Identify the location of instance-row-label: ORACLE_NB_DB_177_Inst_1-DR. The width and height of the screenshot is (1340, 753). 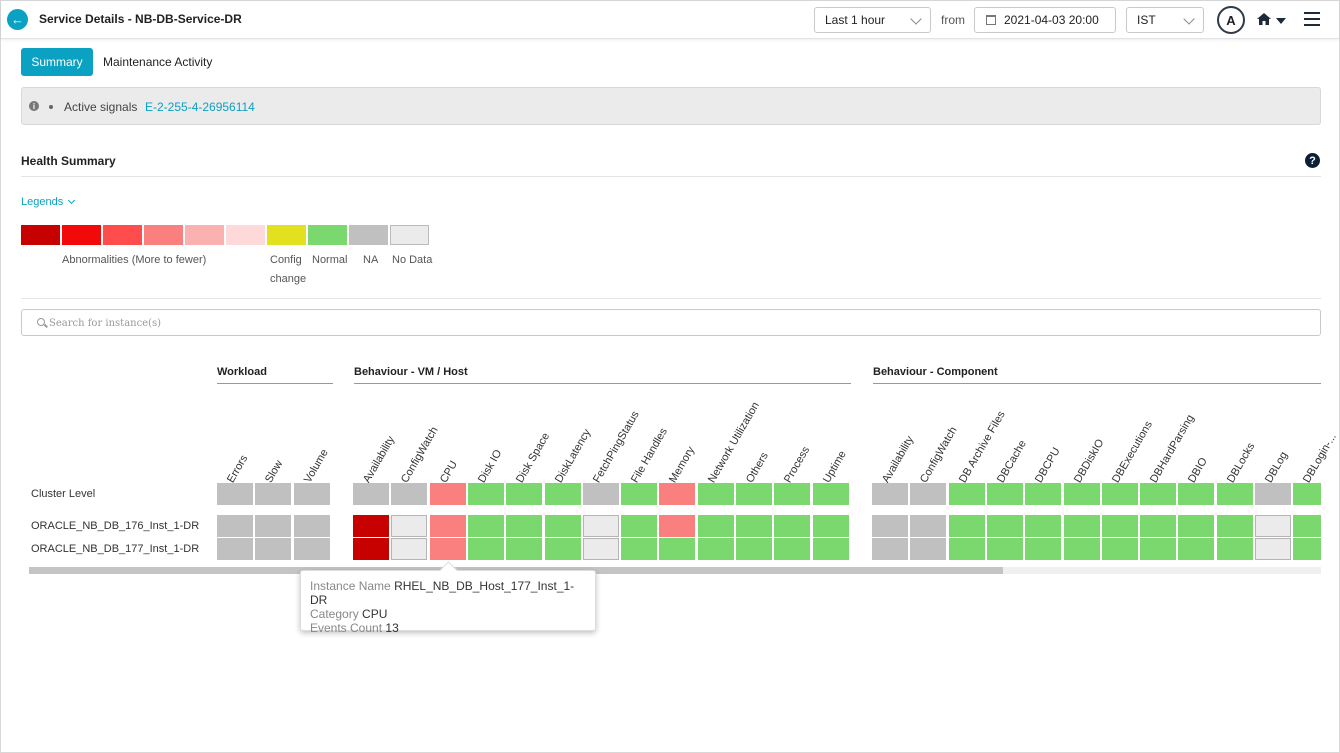
(115, 549).